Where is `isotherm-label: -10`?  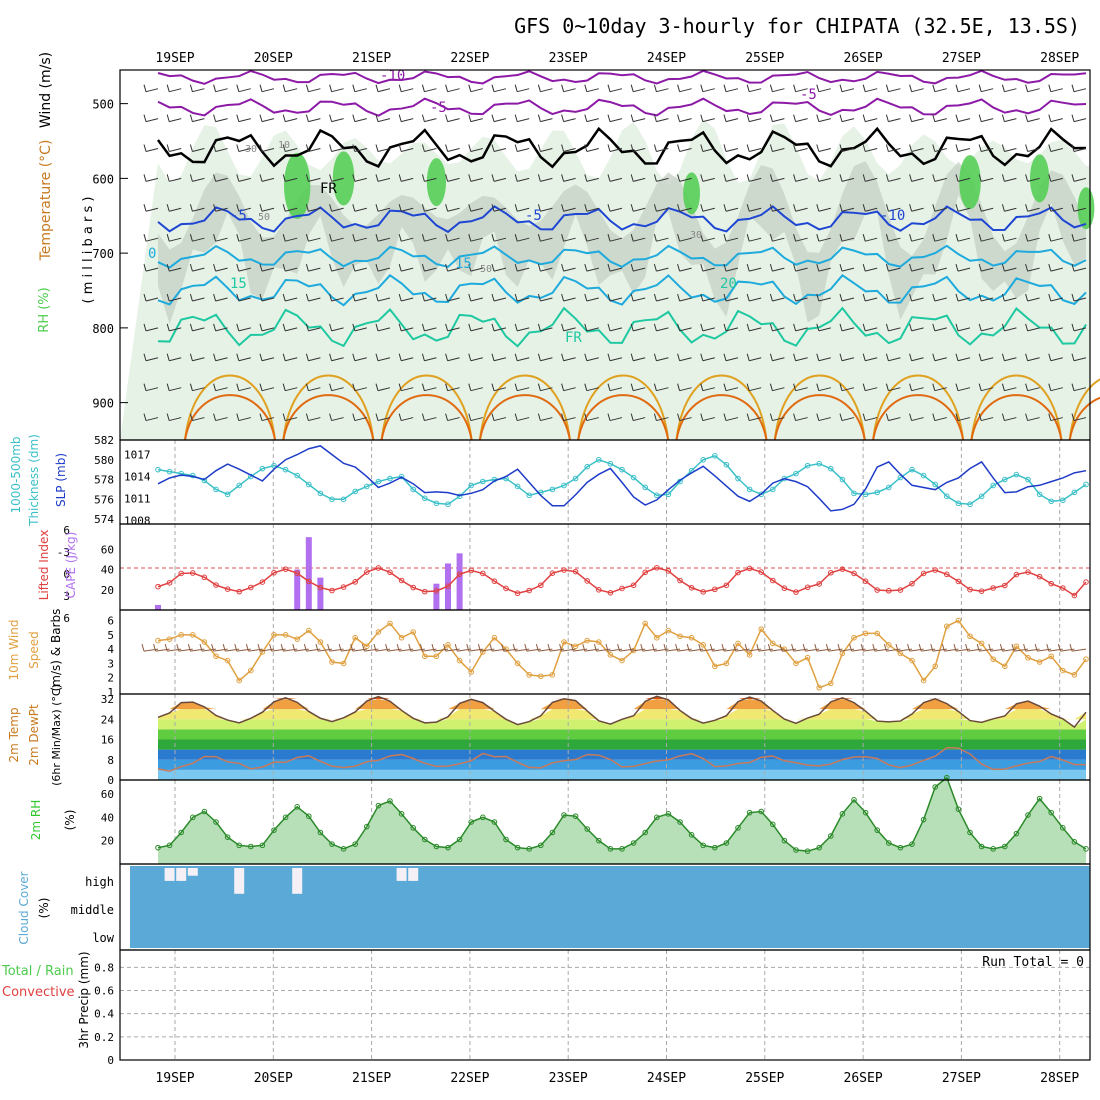
isotherm-label: -10 is located at coordinates (892, 216).